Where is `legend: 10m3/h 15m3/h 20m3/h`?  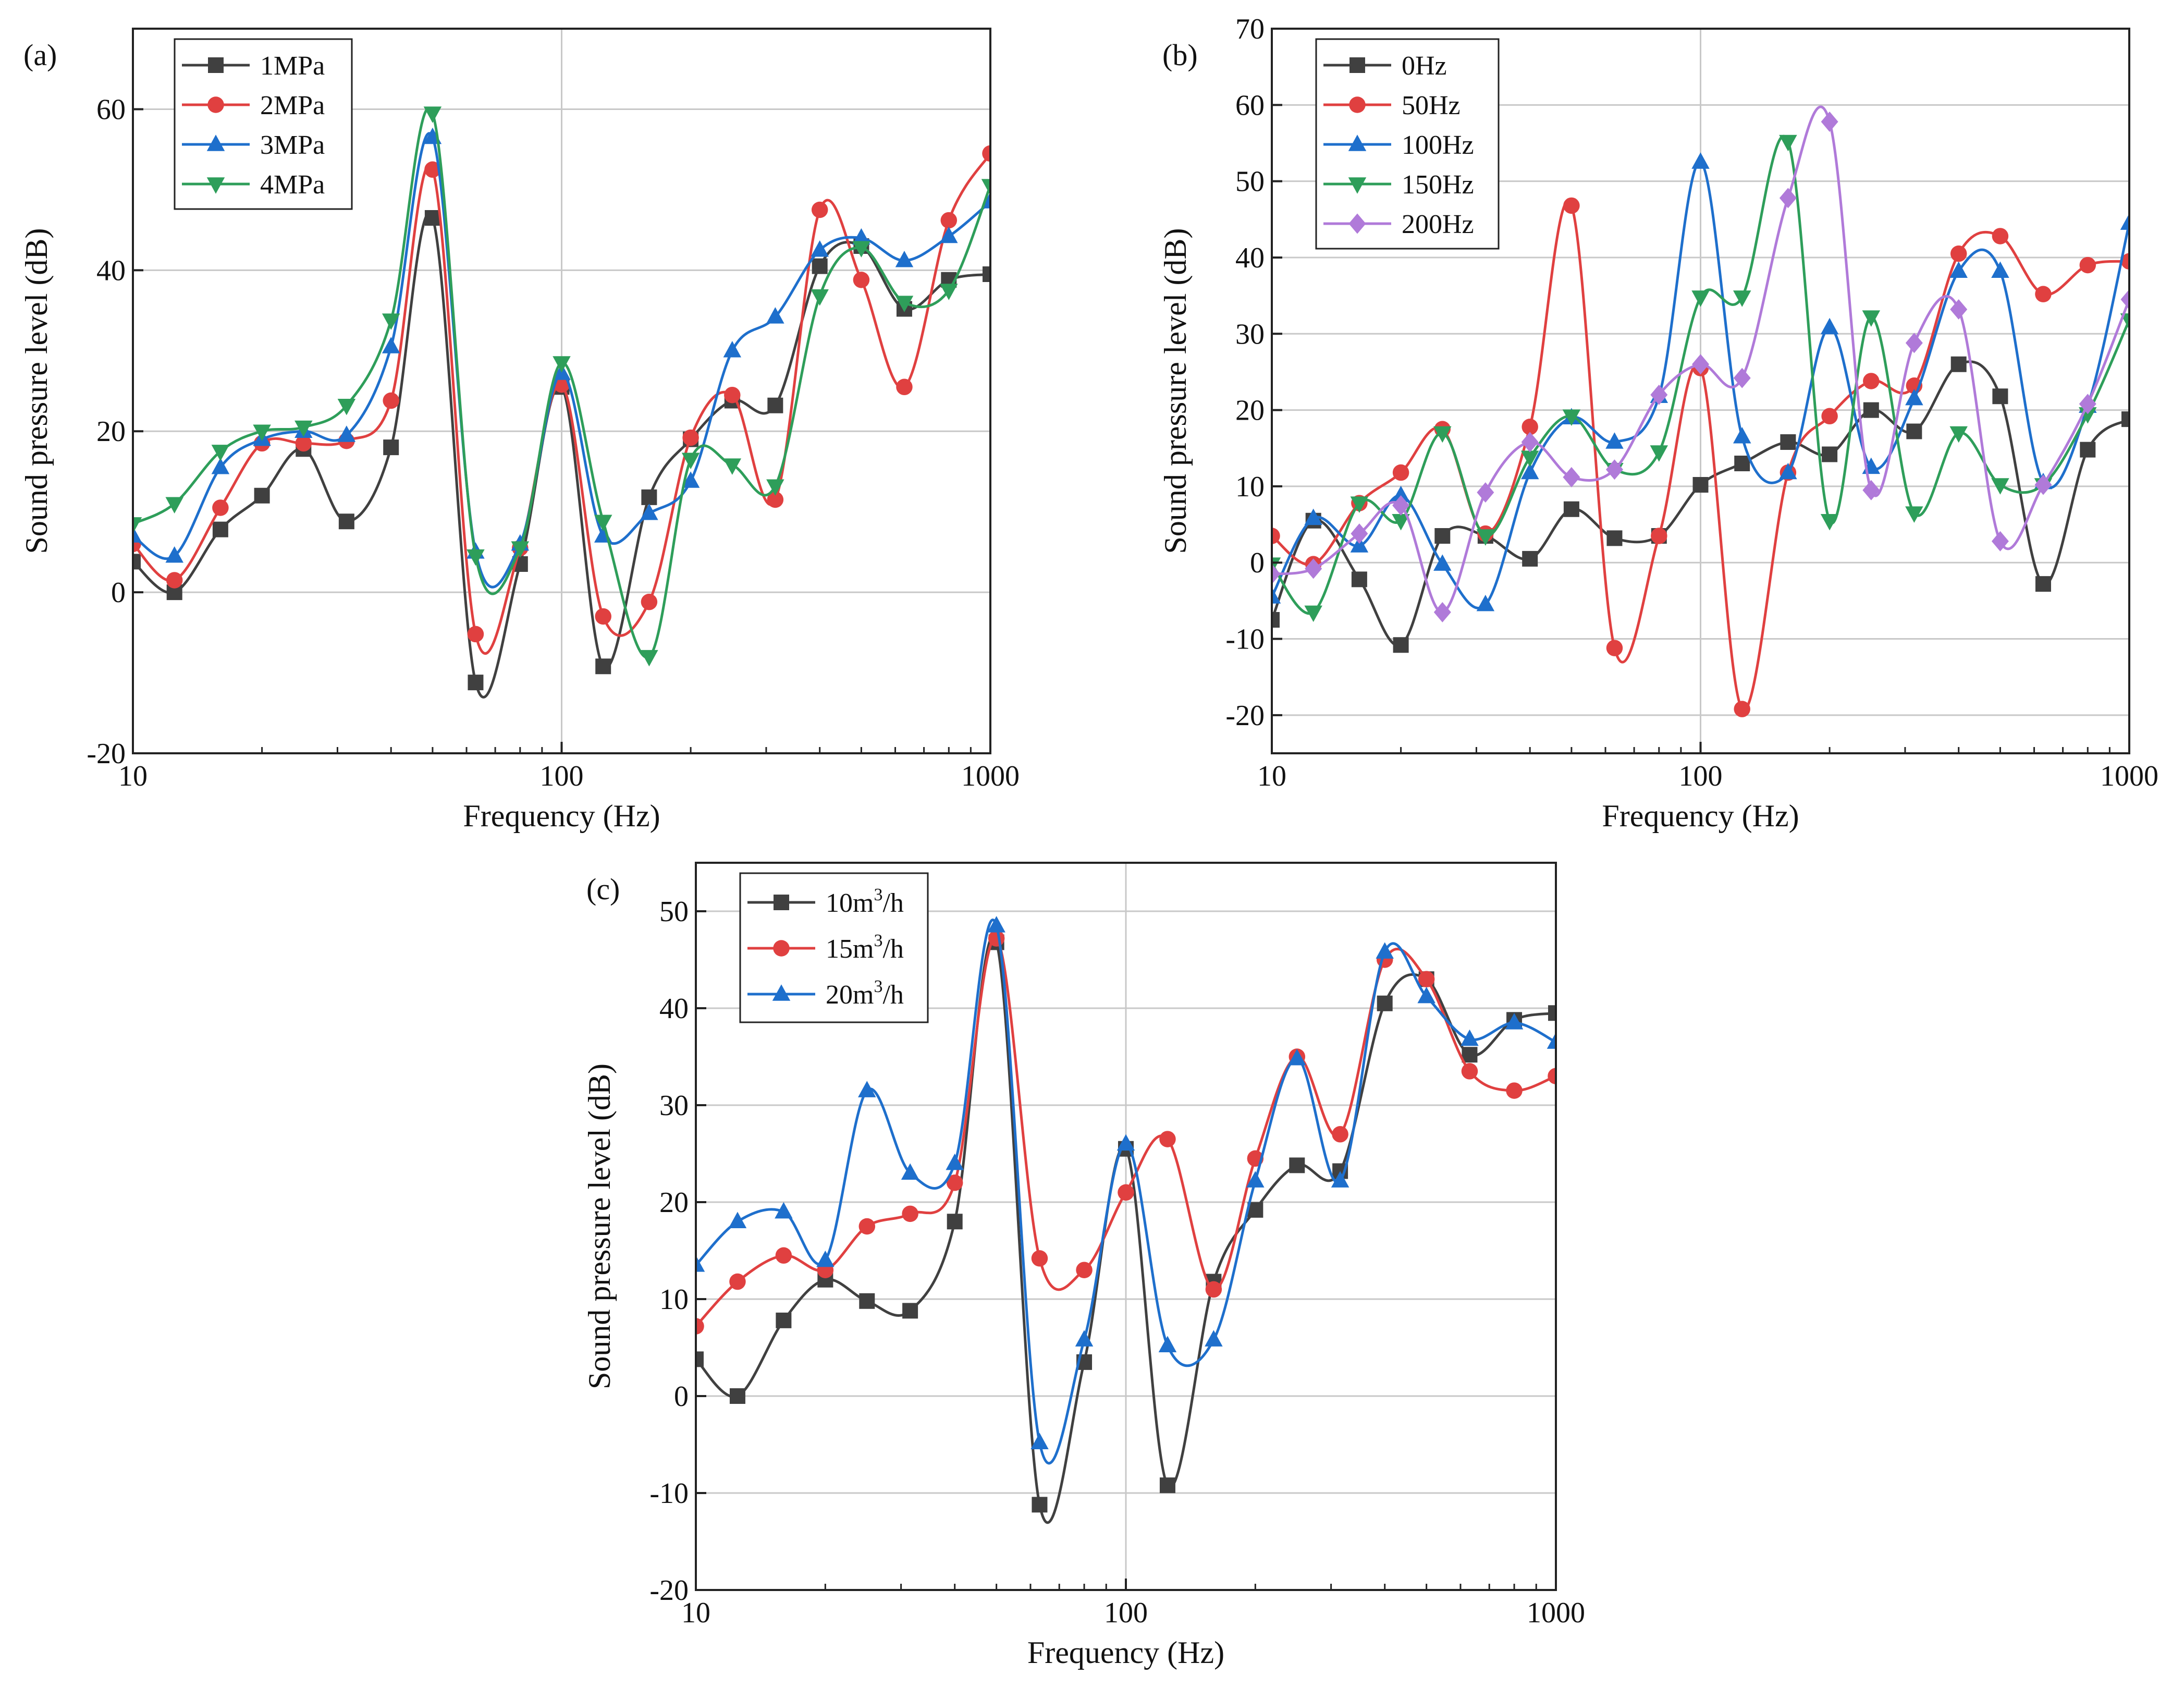 legend: 10m3/h 15m3/h 20m3/h is located at coordinates (834, 948).